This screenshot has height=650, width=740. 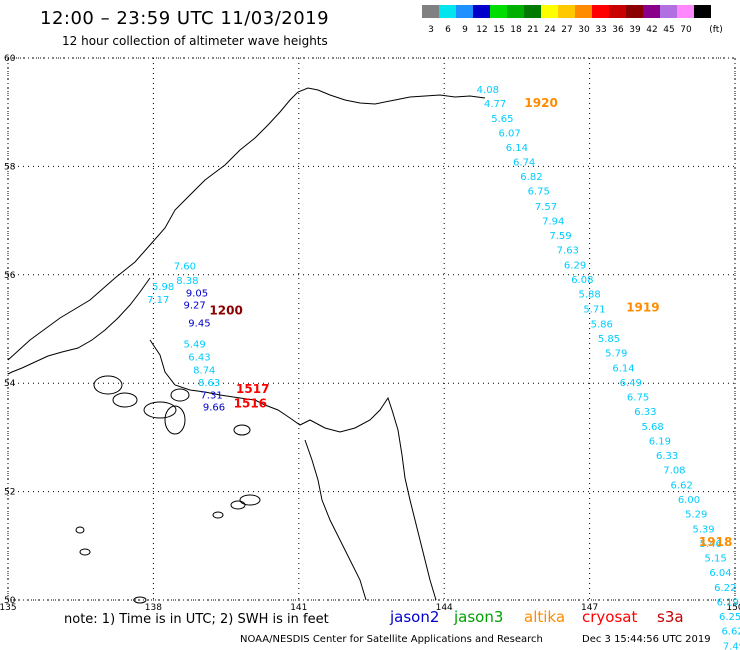 I want to click on swh-value: 7.94, so click(x=553, y=221).